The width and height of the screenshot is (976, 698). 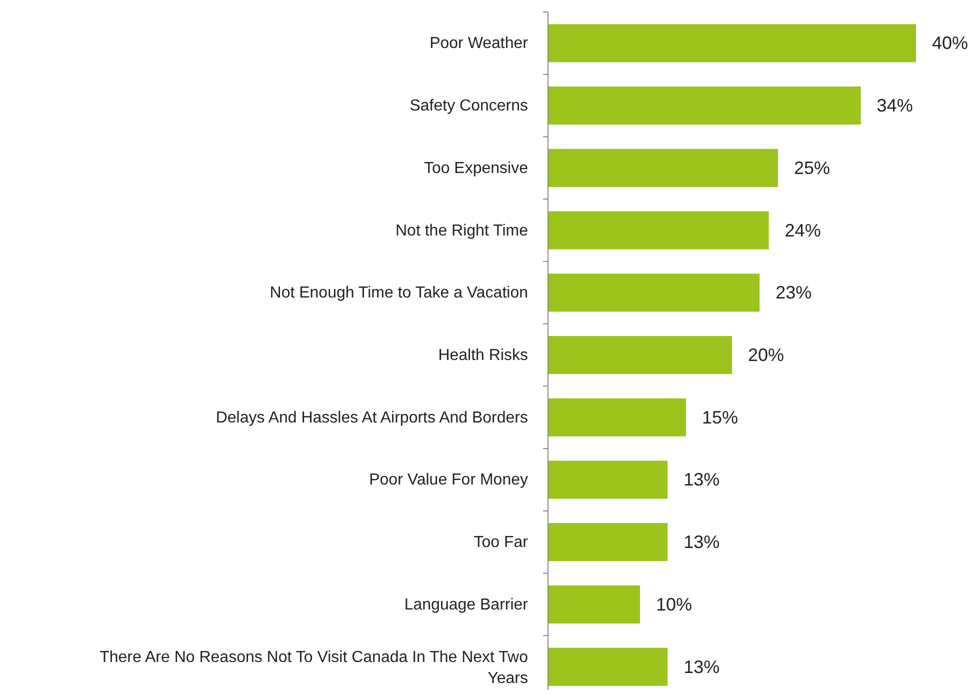 What do you see at coordinates (802, 230) in the screenshot?
I see `data-label: 24%` at bounding box center [802, 230].